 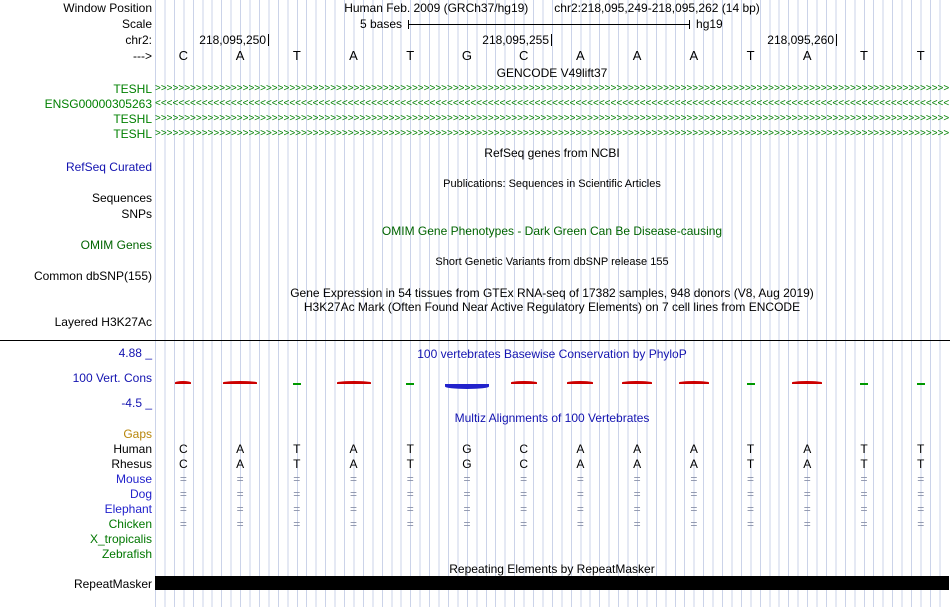 I want to click on repeatmasker-title-row: Repeating Elements by RepeatMasker, so click(x=475, y=569).